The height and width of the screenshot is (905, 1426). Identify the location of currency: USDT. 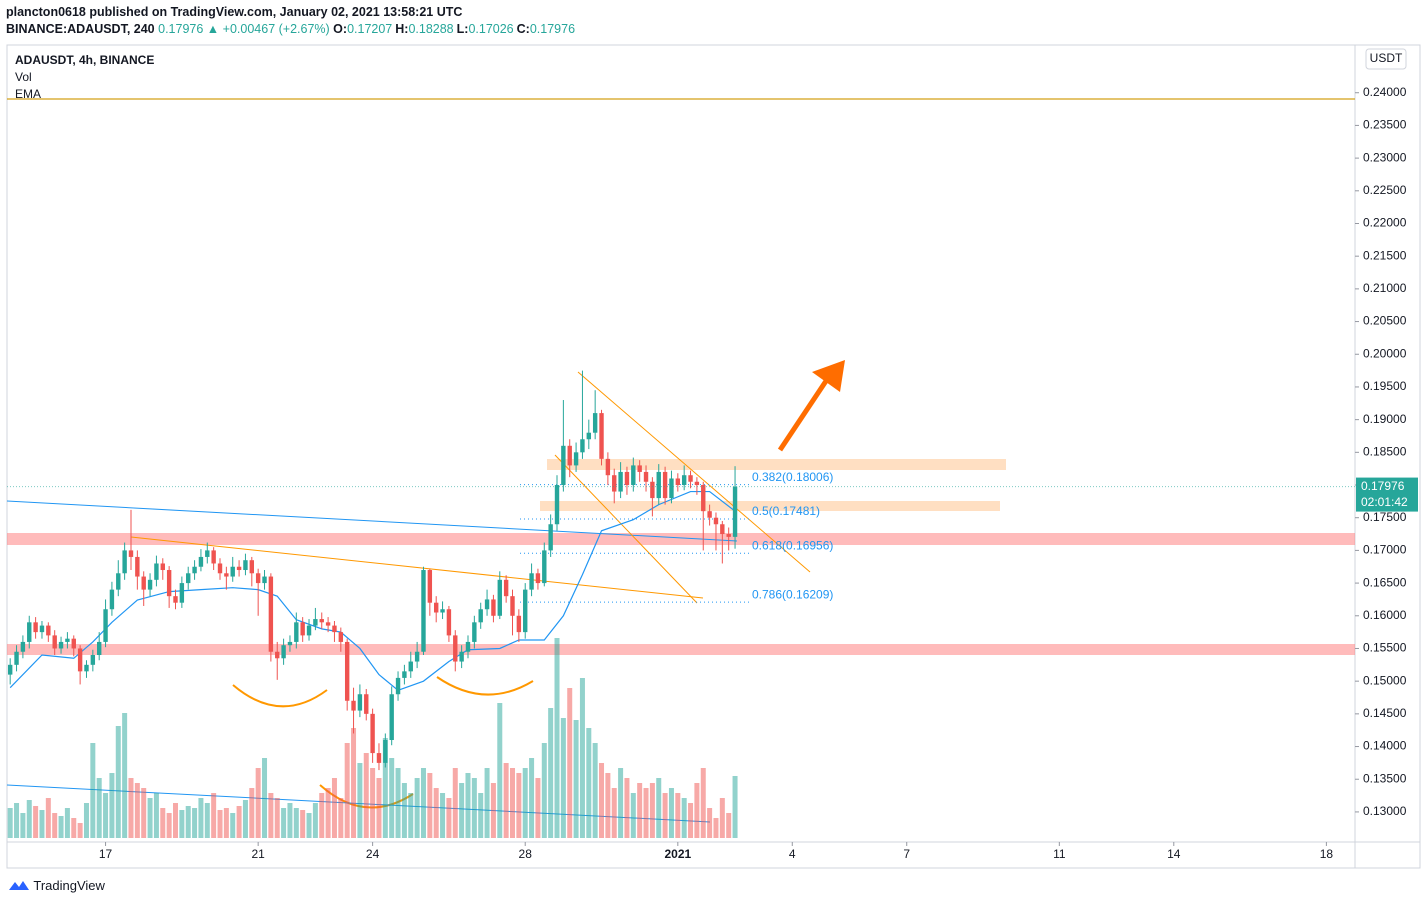
(1386, 58).